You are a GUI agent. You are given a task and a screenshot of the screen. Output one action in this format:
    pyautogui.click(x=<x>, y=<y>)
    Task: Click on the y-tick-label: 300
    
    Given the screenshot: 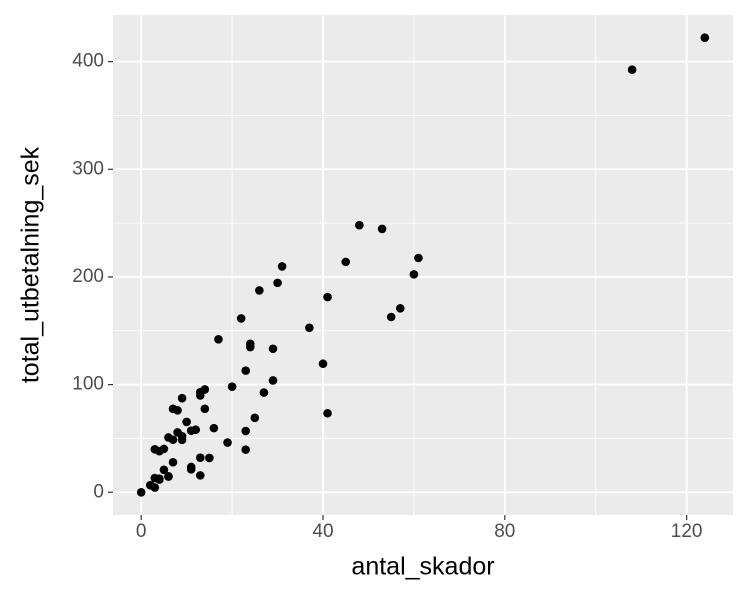 What is the action you would take?
    pyautogui.click(x=88, y=168)
    